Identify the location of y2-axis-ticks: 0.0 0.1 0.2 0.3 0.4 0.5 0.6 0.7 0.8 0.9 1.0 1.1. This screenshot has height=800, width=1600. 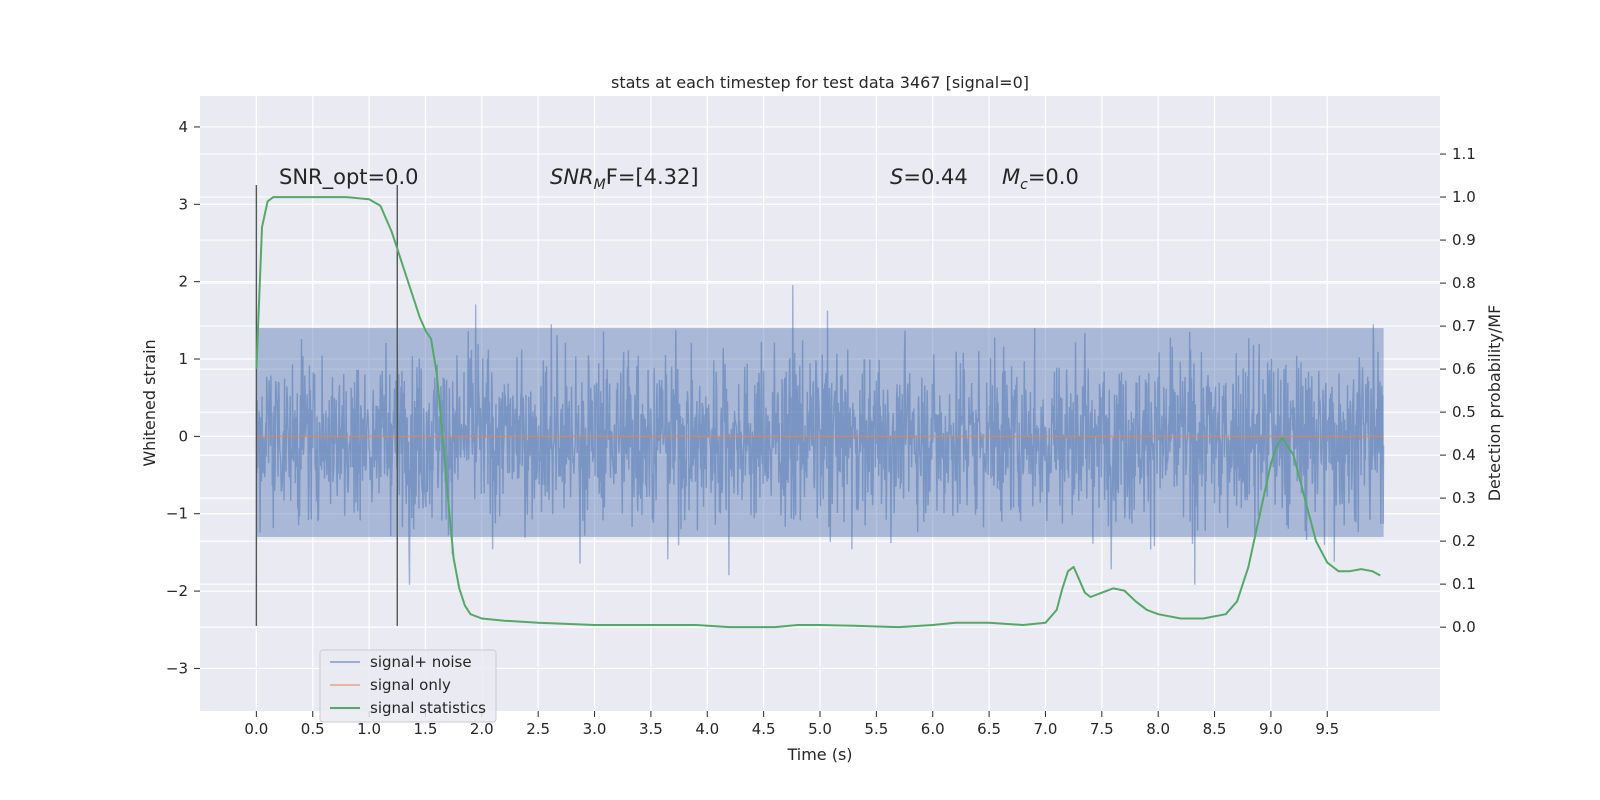
(1458, 390).